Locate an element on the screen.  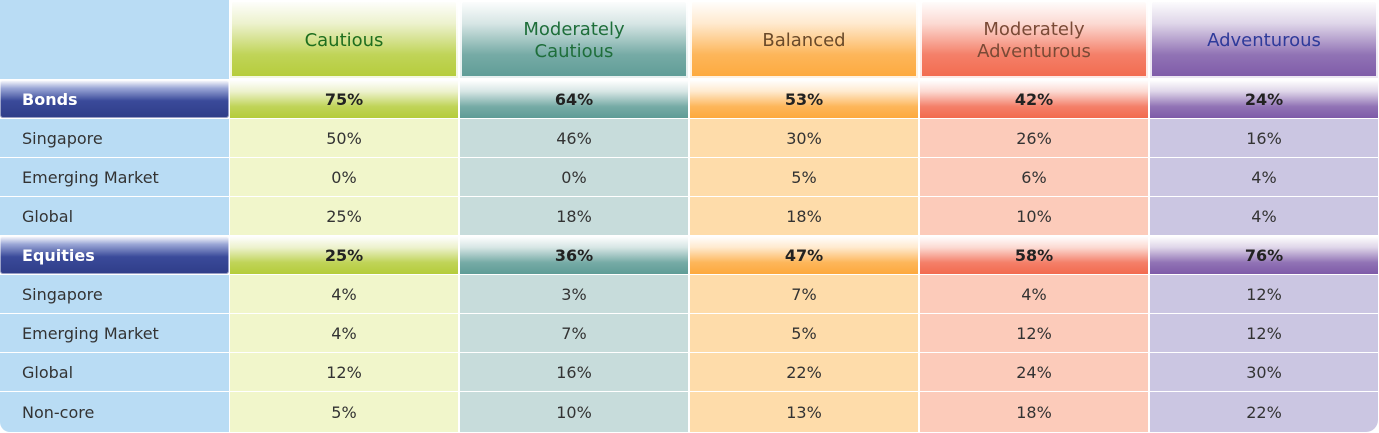
column-header: Moderately Adventurous is located at coordinates (1034, 39).